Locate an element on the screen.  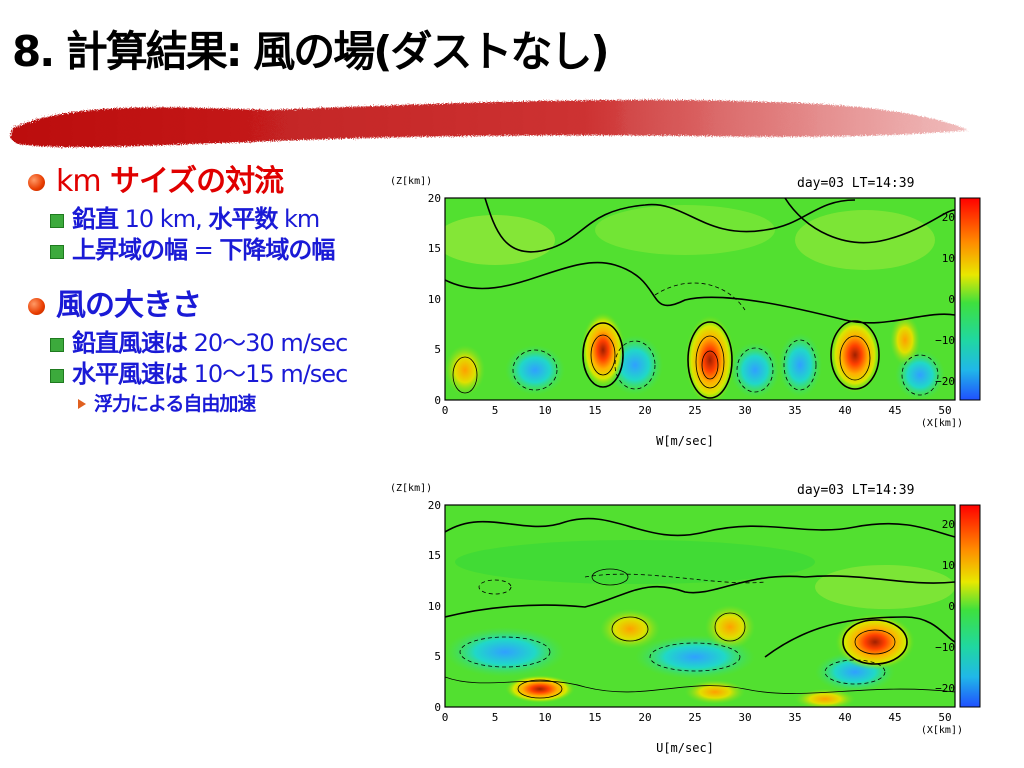
u-contour-field is located at coordinates (700, 612).